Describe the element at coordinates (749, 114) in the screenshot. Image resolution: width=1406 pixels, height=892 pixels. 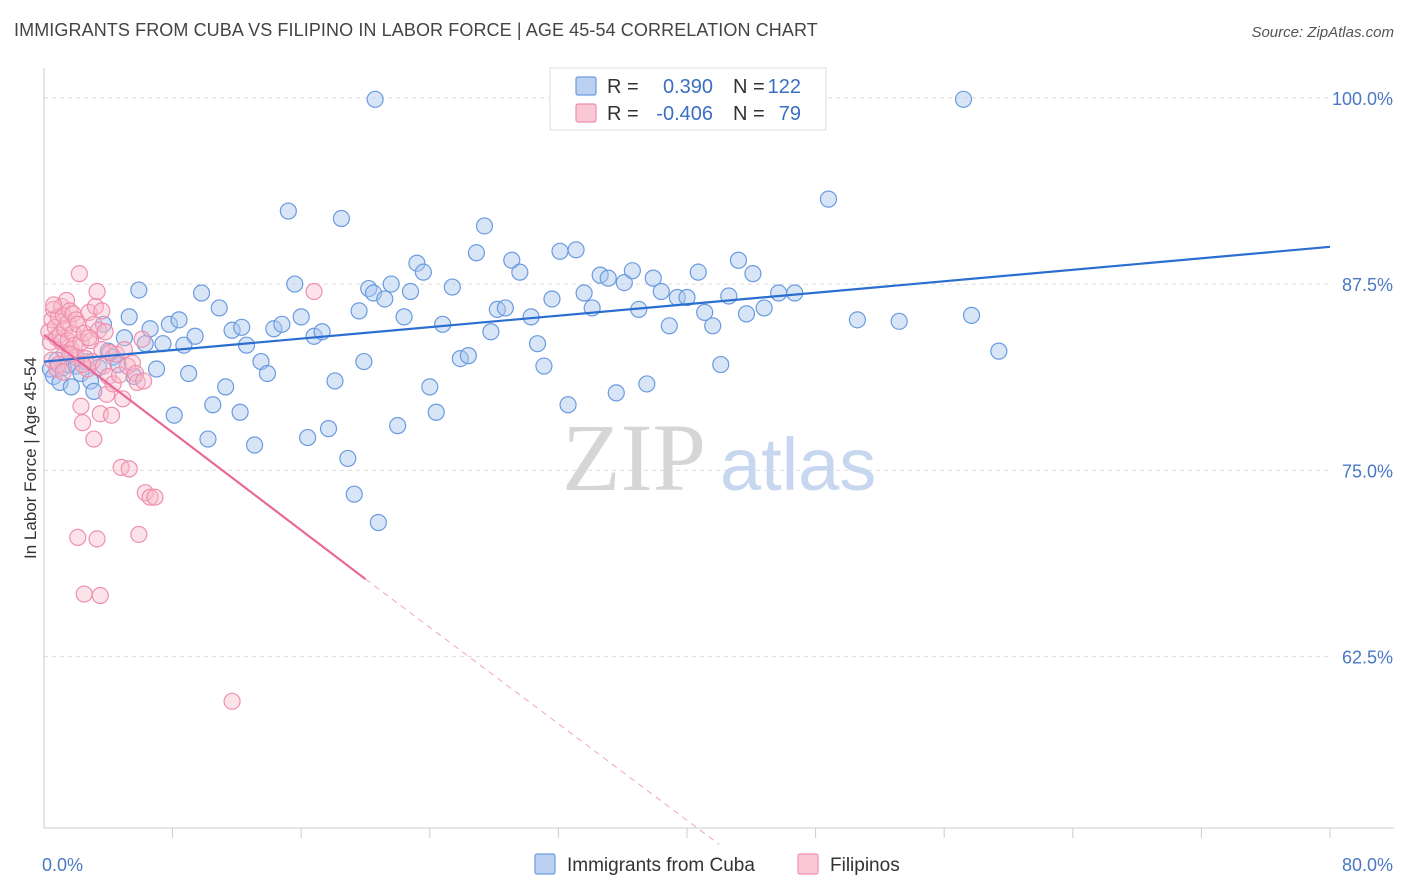
I see `legend-n-label-filipinos: N =` at that location.